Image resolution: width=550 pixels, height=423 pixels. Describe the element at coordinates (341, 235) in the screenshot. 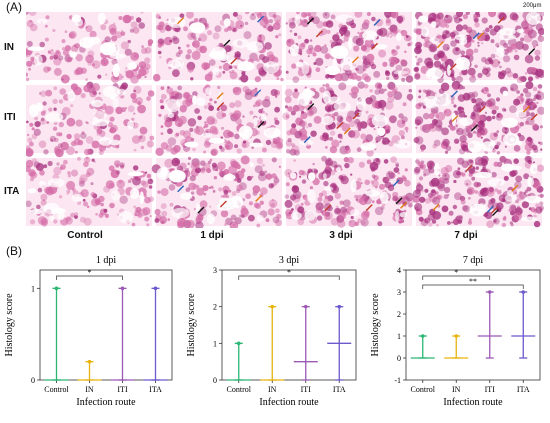

I see `col-label-3dpi: 3 dpi` at that location.